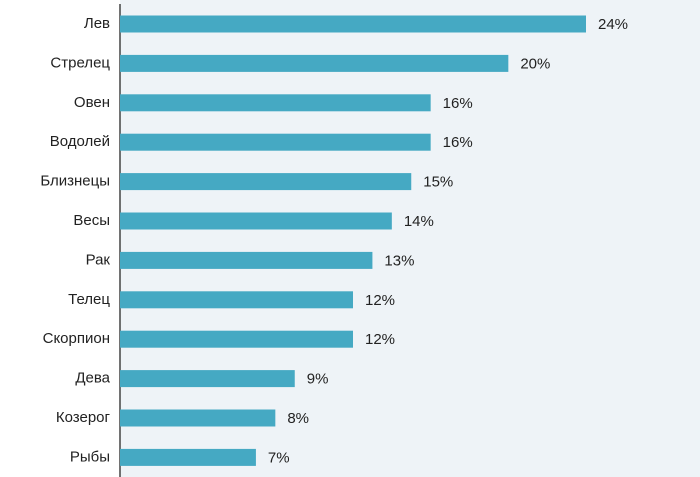 The width and height of the screenshot is (700, 477). What do you see at coordinates (80, 62) in the screenshot?
I see `category-label: Стрелец` at bounding box center [80, 62].